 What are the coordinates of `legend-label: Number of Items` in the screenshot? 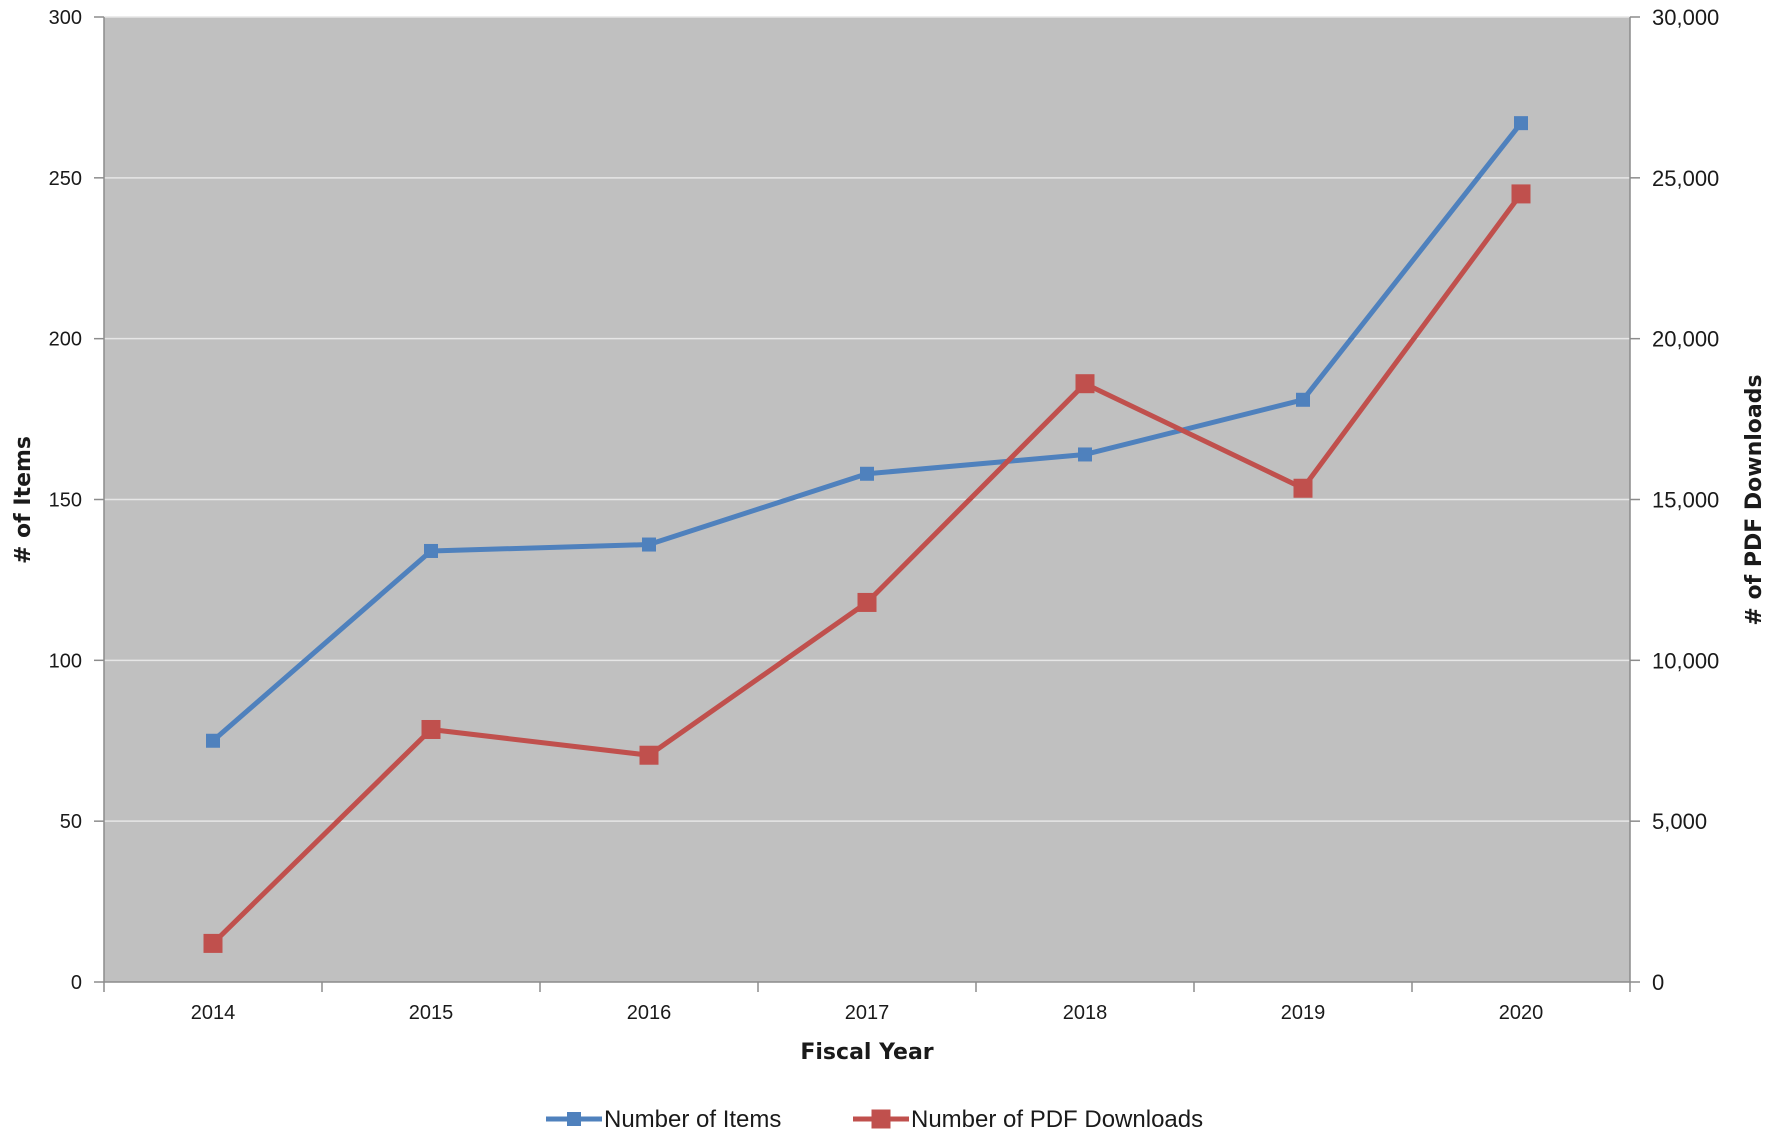 It's located at (692, 1119).